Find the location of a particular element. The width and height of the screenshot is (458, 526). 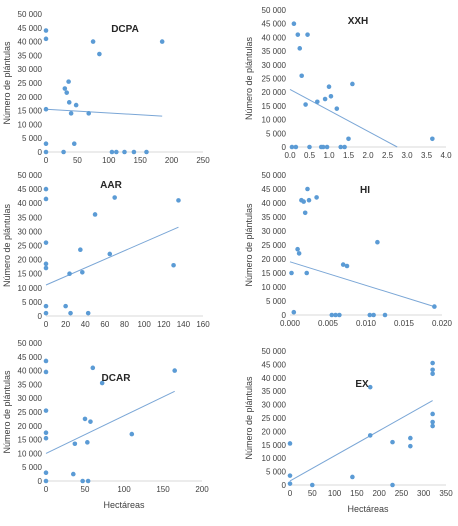

panel-1-y-tick-label: 25 000 is located at coordinates (30, 83).